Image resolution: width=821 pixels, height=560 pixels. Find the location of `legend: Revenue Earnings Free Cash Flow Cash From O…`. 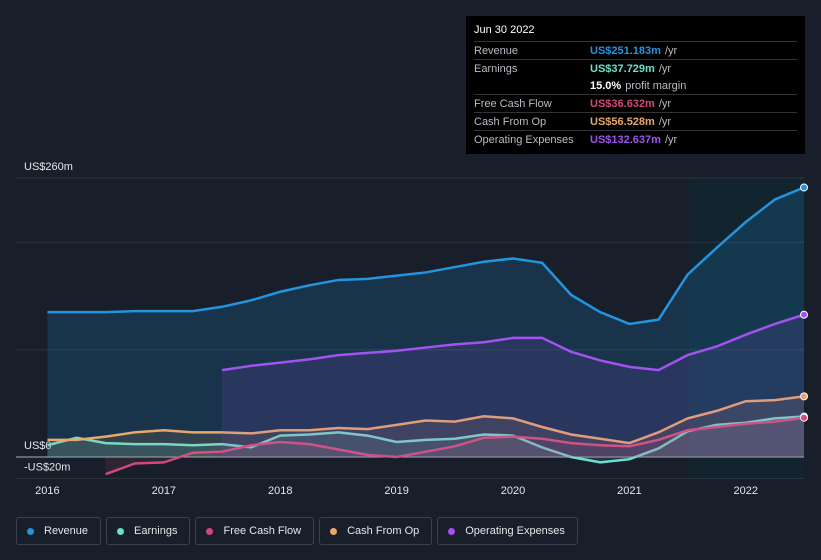

legend: Revenue Earnings Free Cash Flow Cash From O… is located at coordinates (297, 531).